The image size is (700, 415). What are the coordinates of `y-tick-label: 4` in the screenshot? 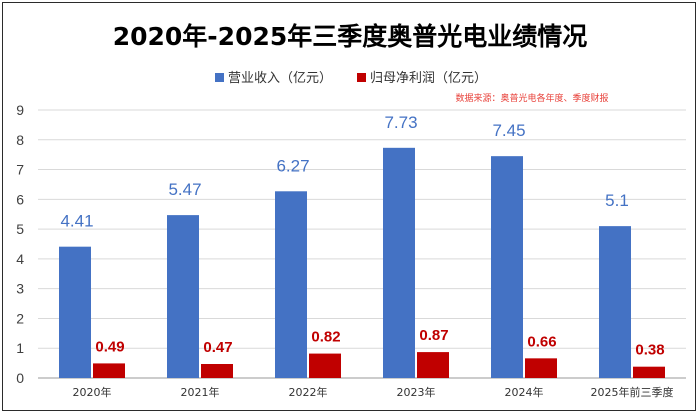 It's located at (20, 259).